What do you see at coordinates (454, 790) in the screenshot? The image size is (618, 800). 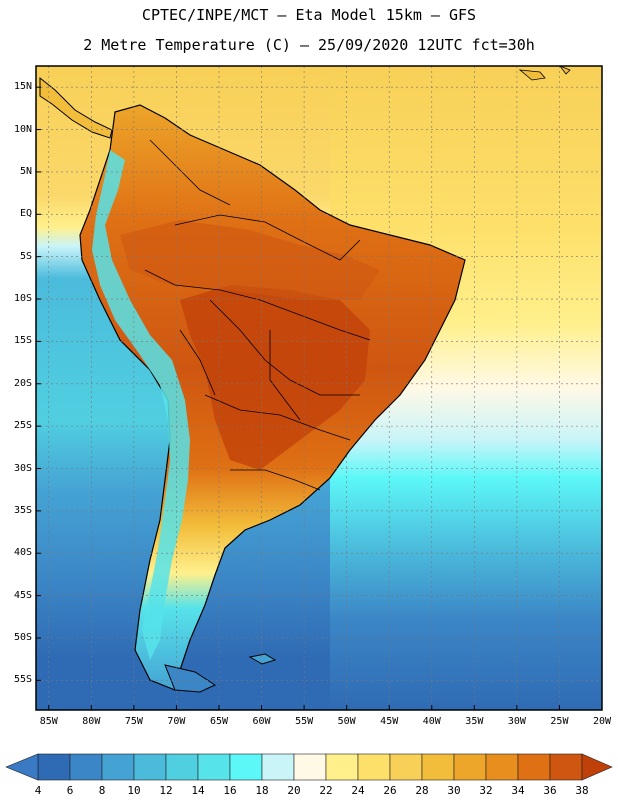 I see `colorbar-label: 30` at bounding box center [454, 790].